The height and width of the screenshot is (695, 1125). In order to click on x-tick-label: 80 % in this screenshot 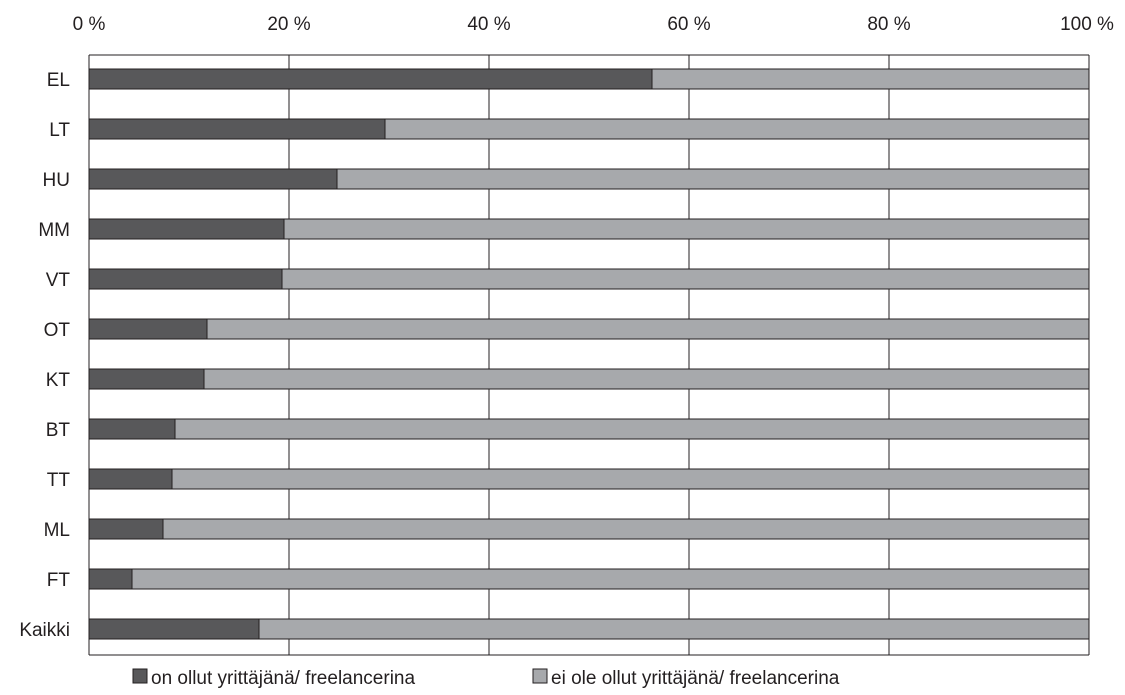, I will do `click(888, 24)`.